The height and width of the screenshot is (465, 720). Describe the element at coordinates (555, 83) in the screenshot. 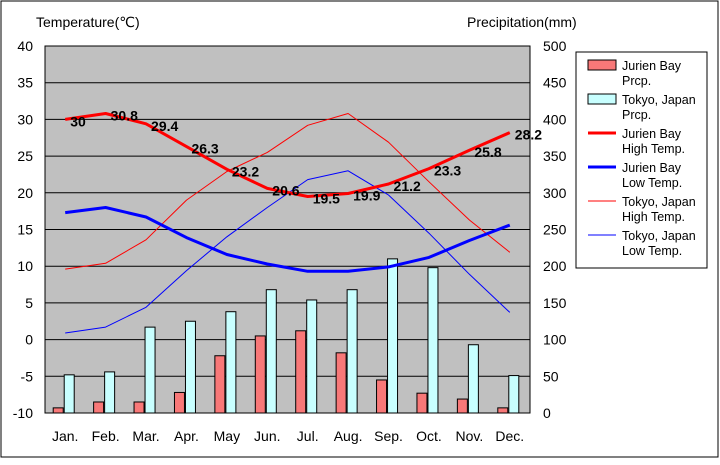

I see `right-tick-label: 450` at that location.